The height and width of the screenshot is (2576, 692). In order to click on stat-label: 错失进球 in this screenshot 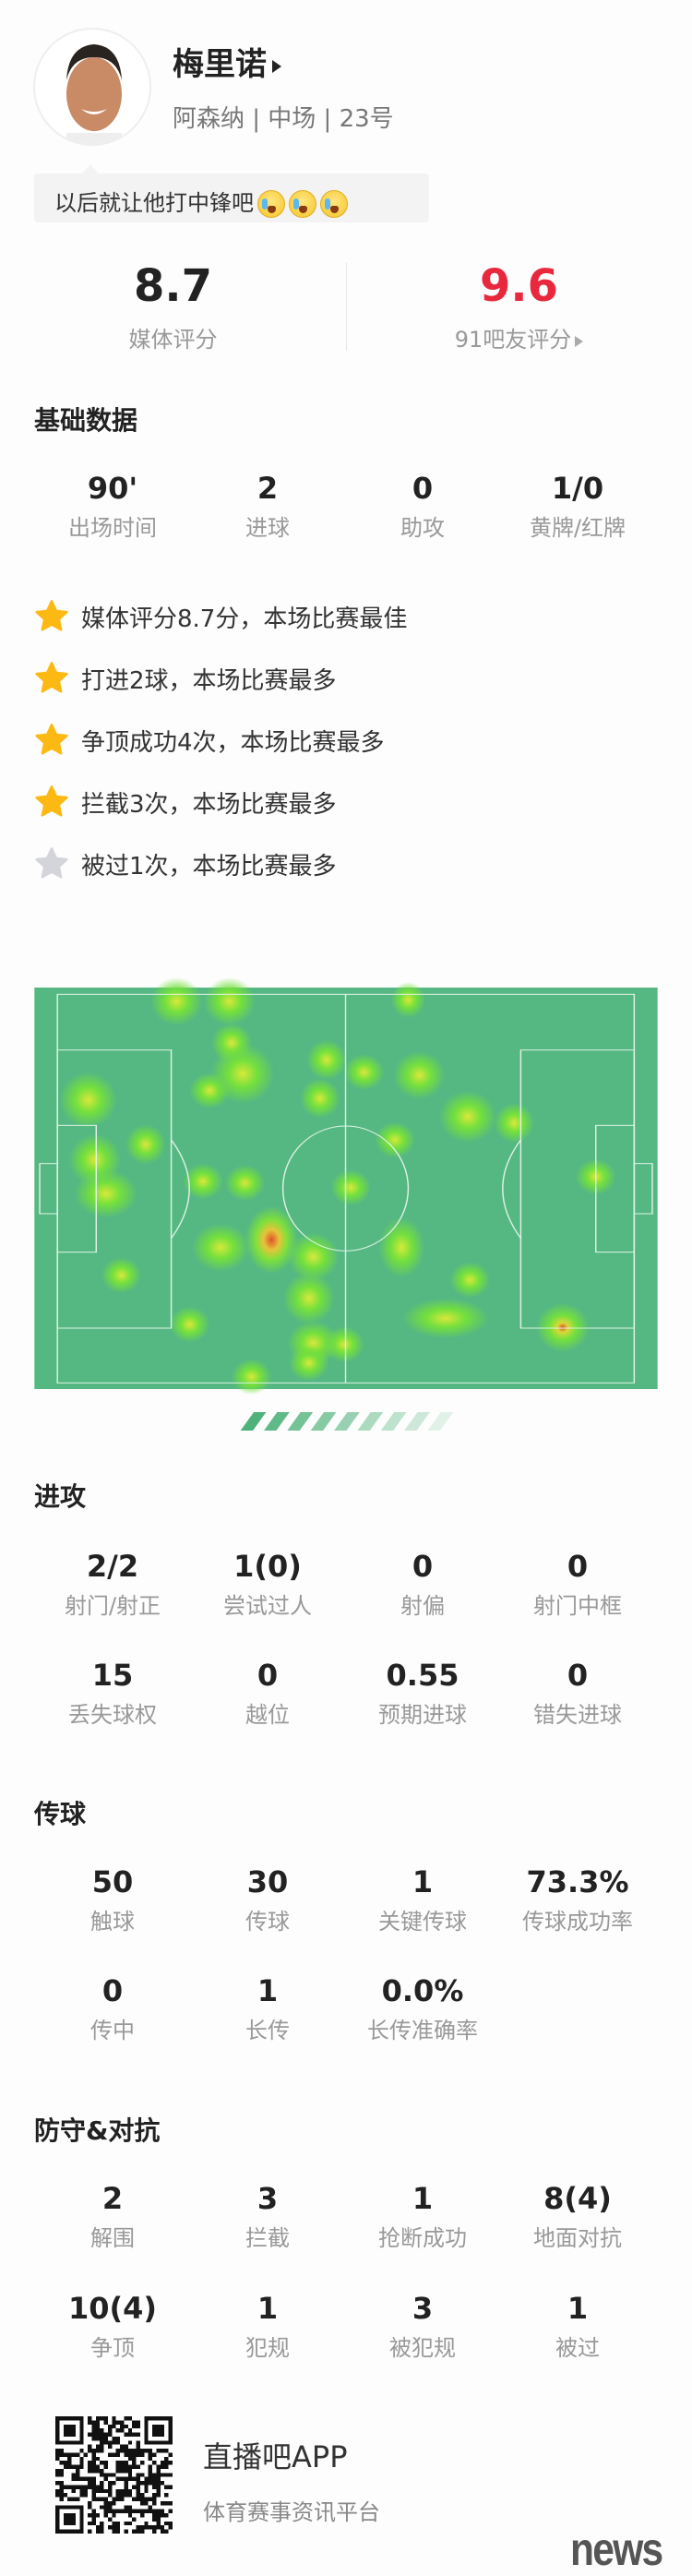, I will do `click(577, 1715)`.